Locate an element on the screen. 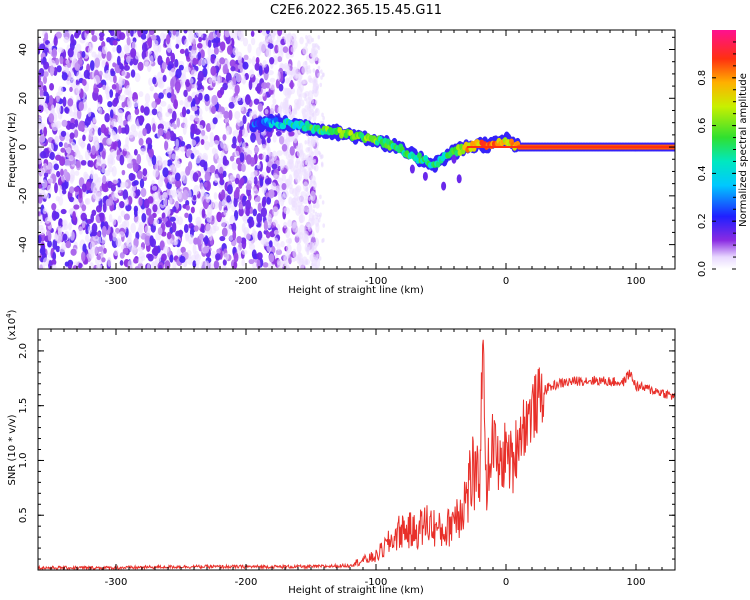 This screenshot has height=600, width=750. colorbar-tick-label: 0.2 is located at coordinates (702, 221).